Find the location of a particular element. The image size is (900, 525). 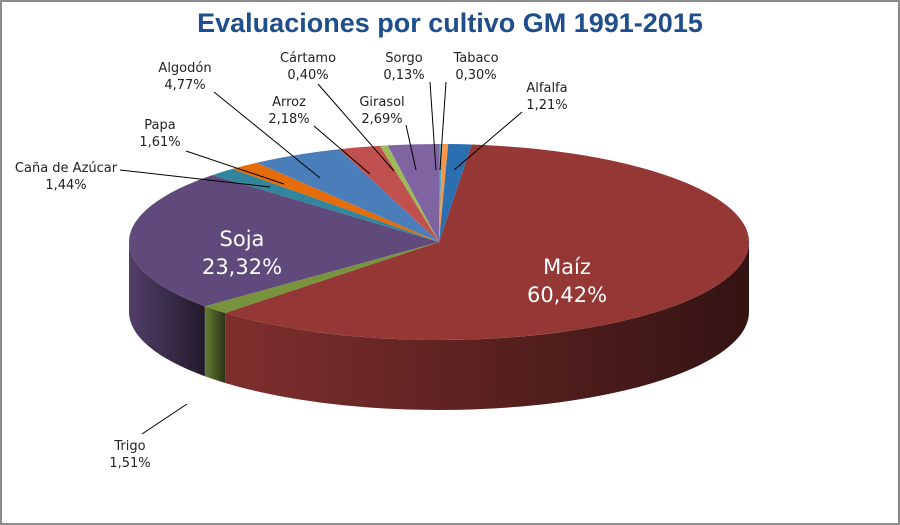

slice-label-girasol: Girasol 2,69% is located at coordinates (381, 111).